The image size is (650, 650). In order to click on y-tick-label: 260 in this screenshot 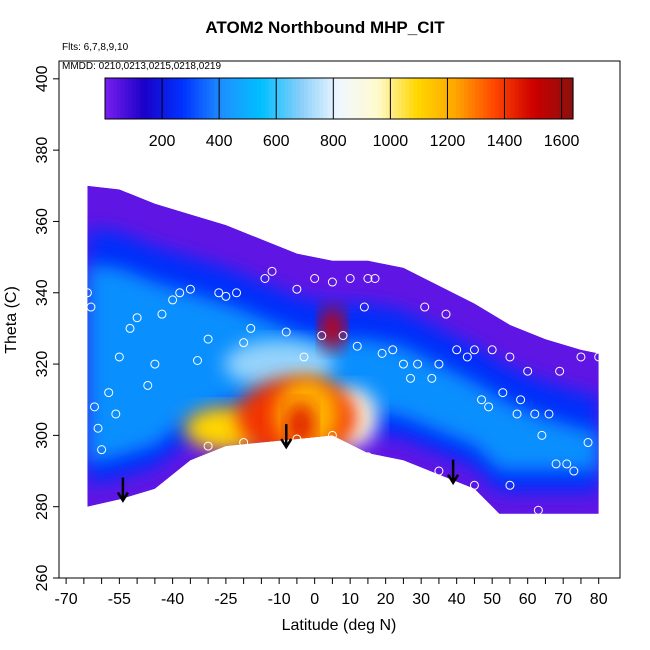, I will do `click(42, 578)`.